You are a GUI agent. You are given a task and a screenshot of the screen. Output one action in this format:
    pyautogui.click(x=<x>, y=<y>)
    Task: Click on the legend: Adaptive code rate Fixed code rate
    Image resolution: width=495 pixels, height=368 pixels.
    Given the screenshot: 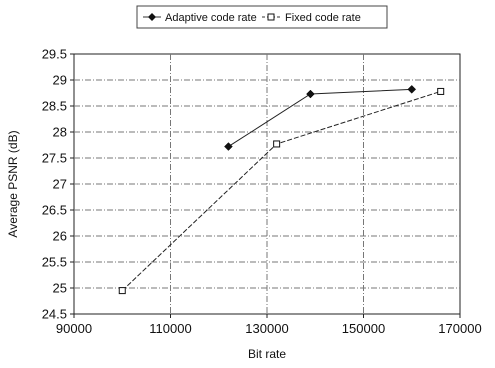 What is the action you would take?
    pyautogui.click(x=262, y=17)
    